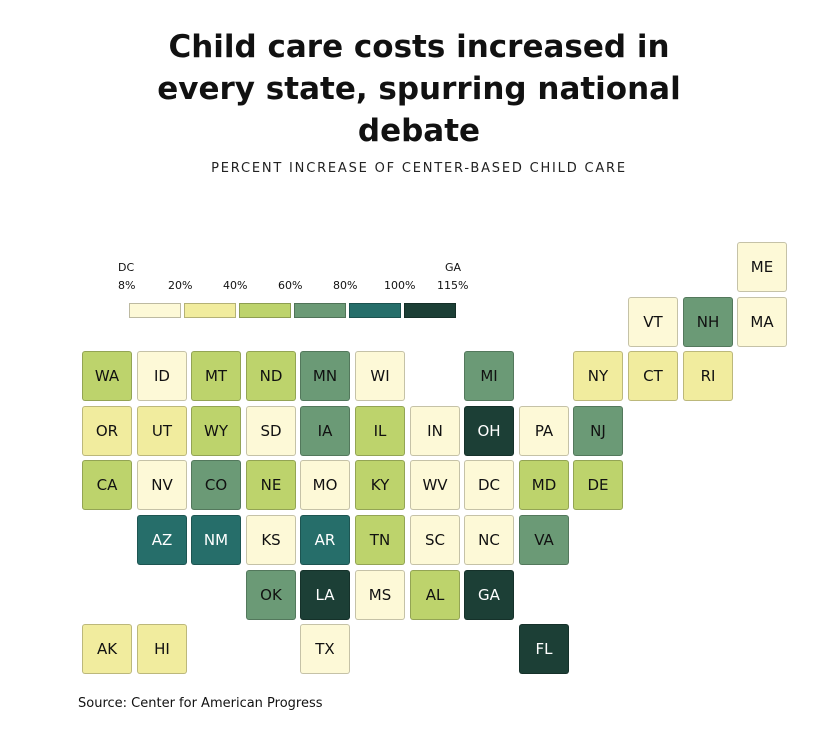 Image resolution: width=838 pixels, height=749 pixels. Describe the element at coordinates (489, 376) in the screenshot. I see `state-tile-mi: MI` at that location.